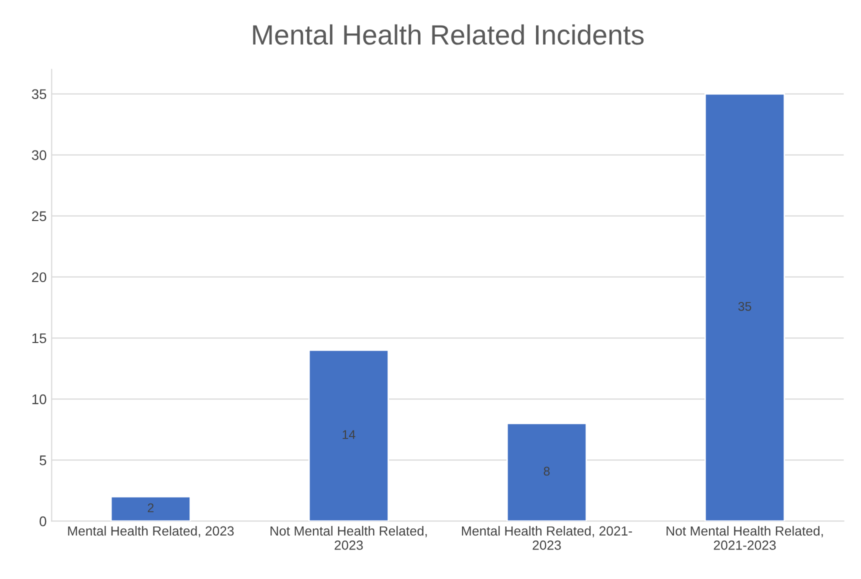  I want to click on y-tick-label: 30, so click(39, 155).